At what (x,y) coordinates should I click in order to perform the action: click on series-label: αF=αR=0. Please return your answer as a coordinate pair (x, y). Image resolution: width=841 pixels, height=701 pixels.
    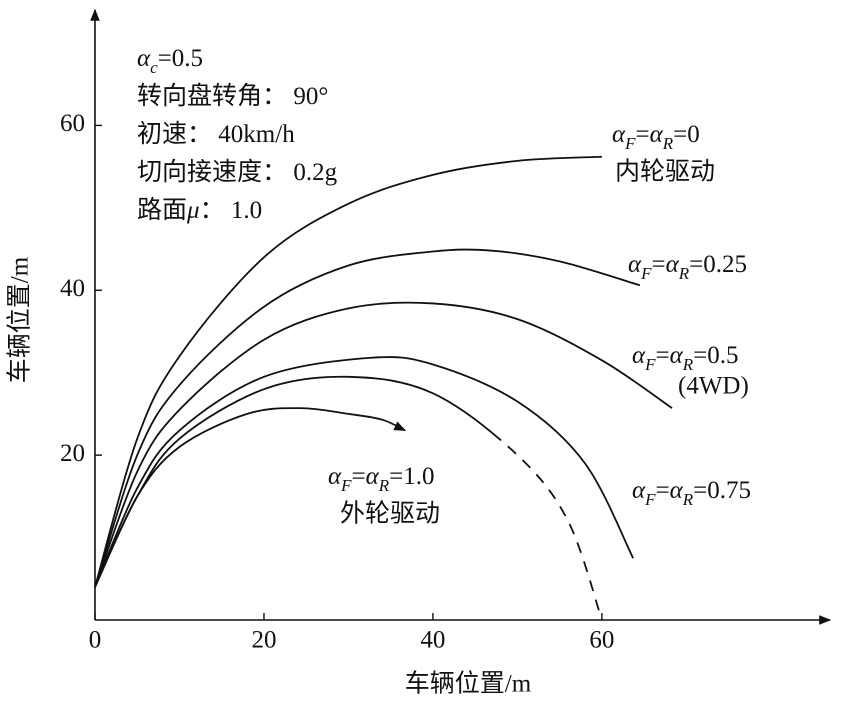
    Looking at the image, I should click on (656, 137).